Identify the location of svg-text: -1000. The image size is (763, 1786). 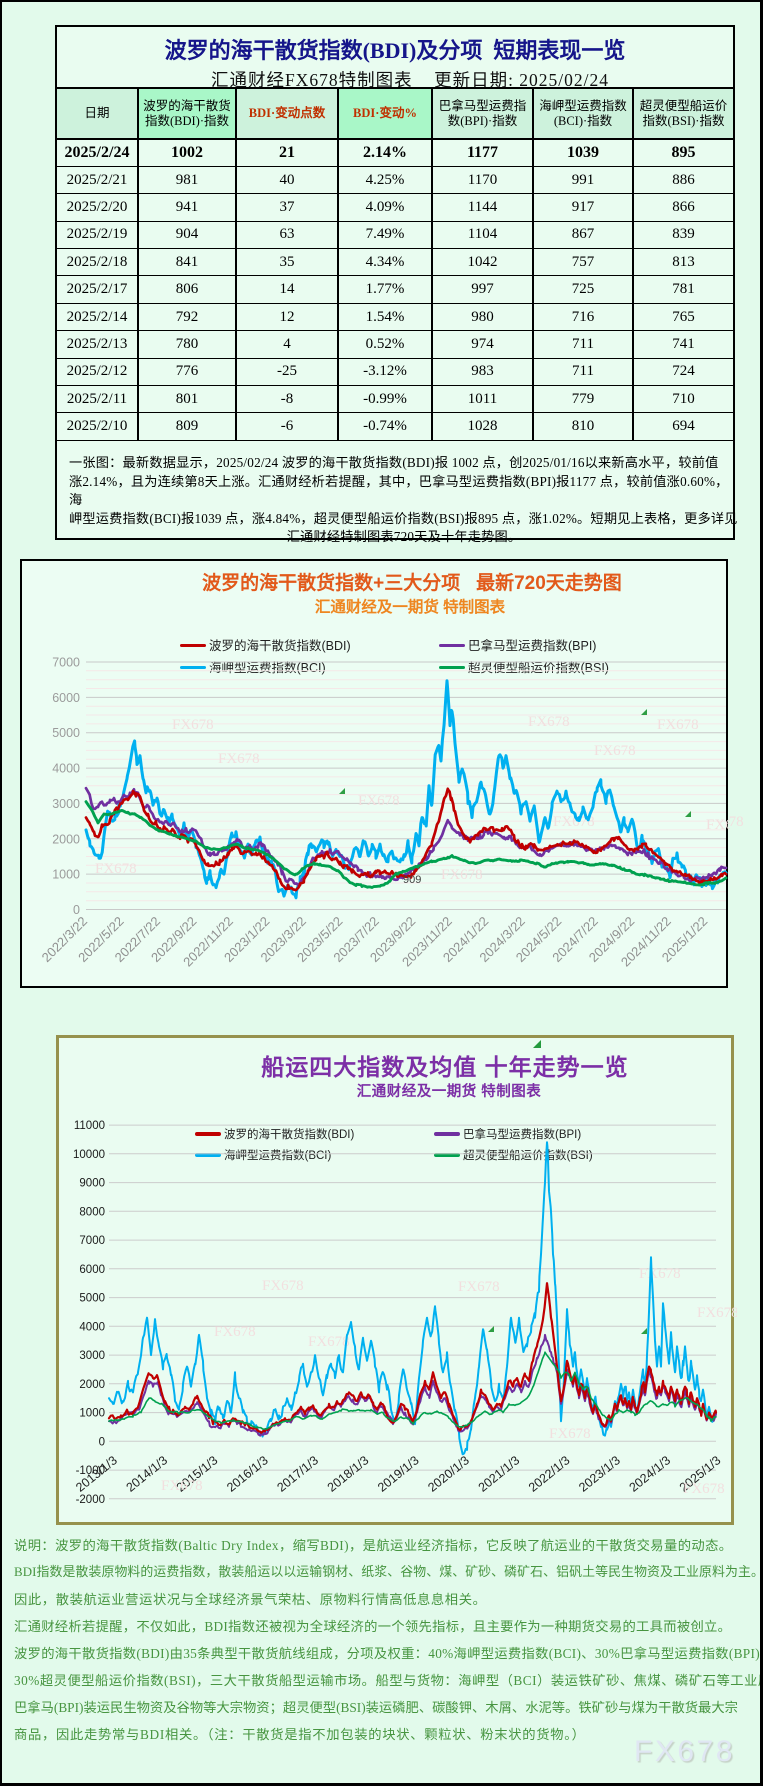
(90, 1471).